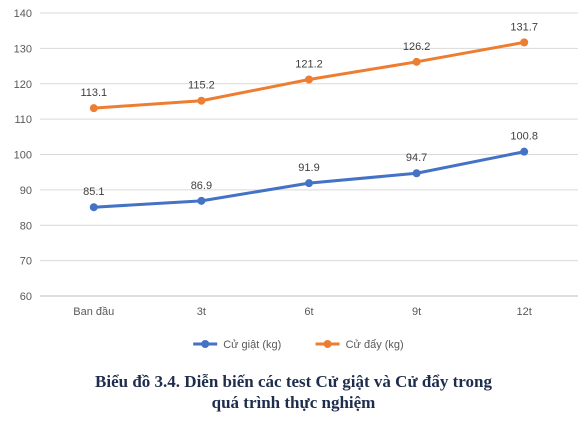  What do you see at coordinates (93, 93) in the screenshot?
I see `data-label: 113.1` at bounding box center [93, 93].